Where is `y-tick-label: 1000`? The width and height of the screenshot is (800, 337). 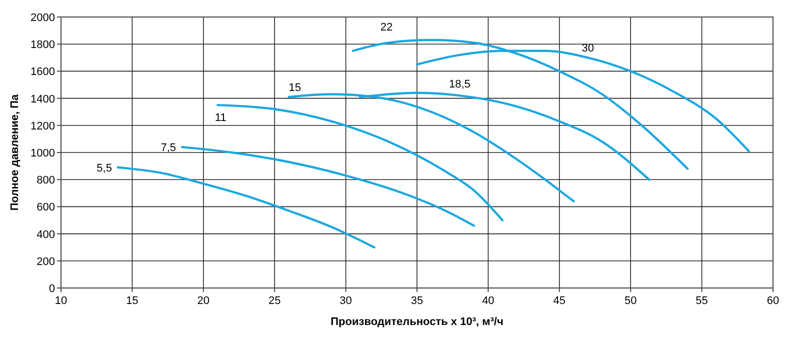 y-tick-label: 1000 is located at coordinates (42, 154).